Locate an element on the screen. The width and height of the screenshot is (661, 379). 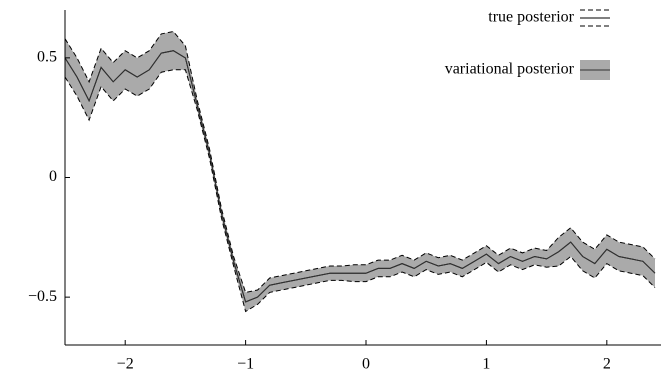
x-tick-label: 1 is located at coordinates (486, 364).